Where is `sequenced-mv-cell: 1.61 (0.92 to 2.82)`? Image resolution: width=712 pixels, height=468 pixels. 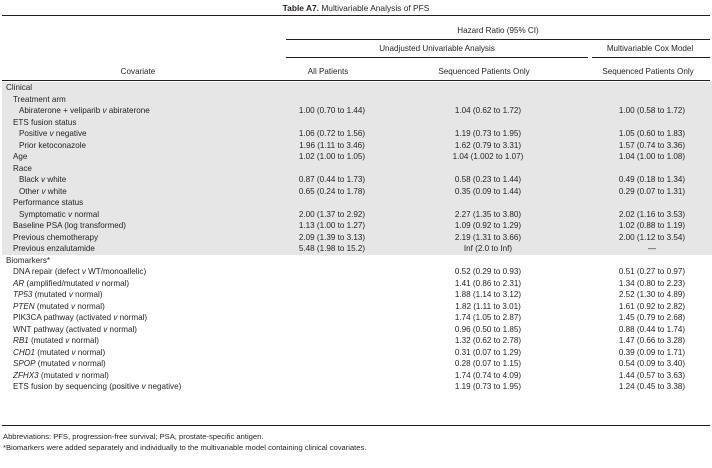 sequenced-mv-cell: 1.61 (0.92 to 2.82) is located at coordinates (652, 306).